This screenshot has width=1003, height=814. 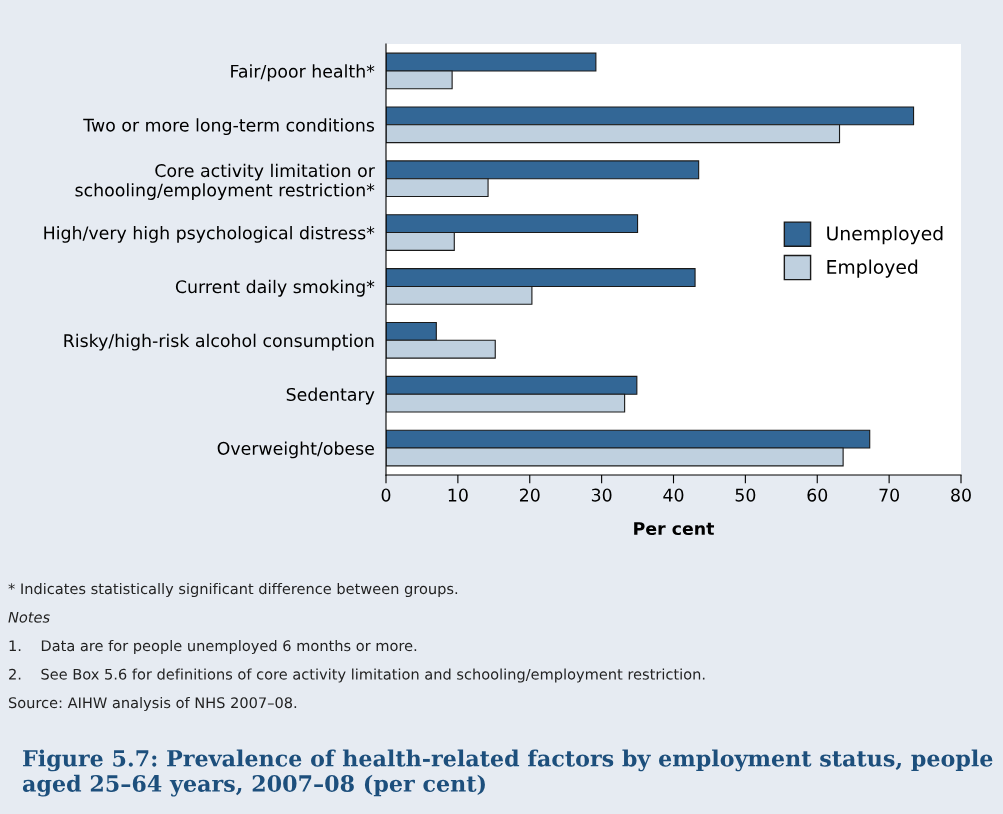 I want to click on text: * Indicates statistically significant difference between groups., so click(x=233, y=590).